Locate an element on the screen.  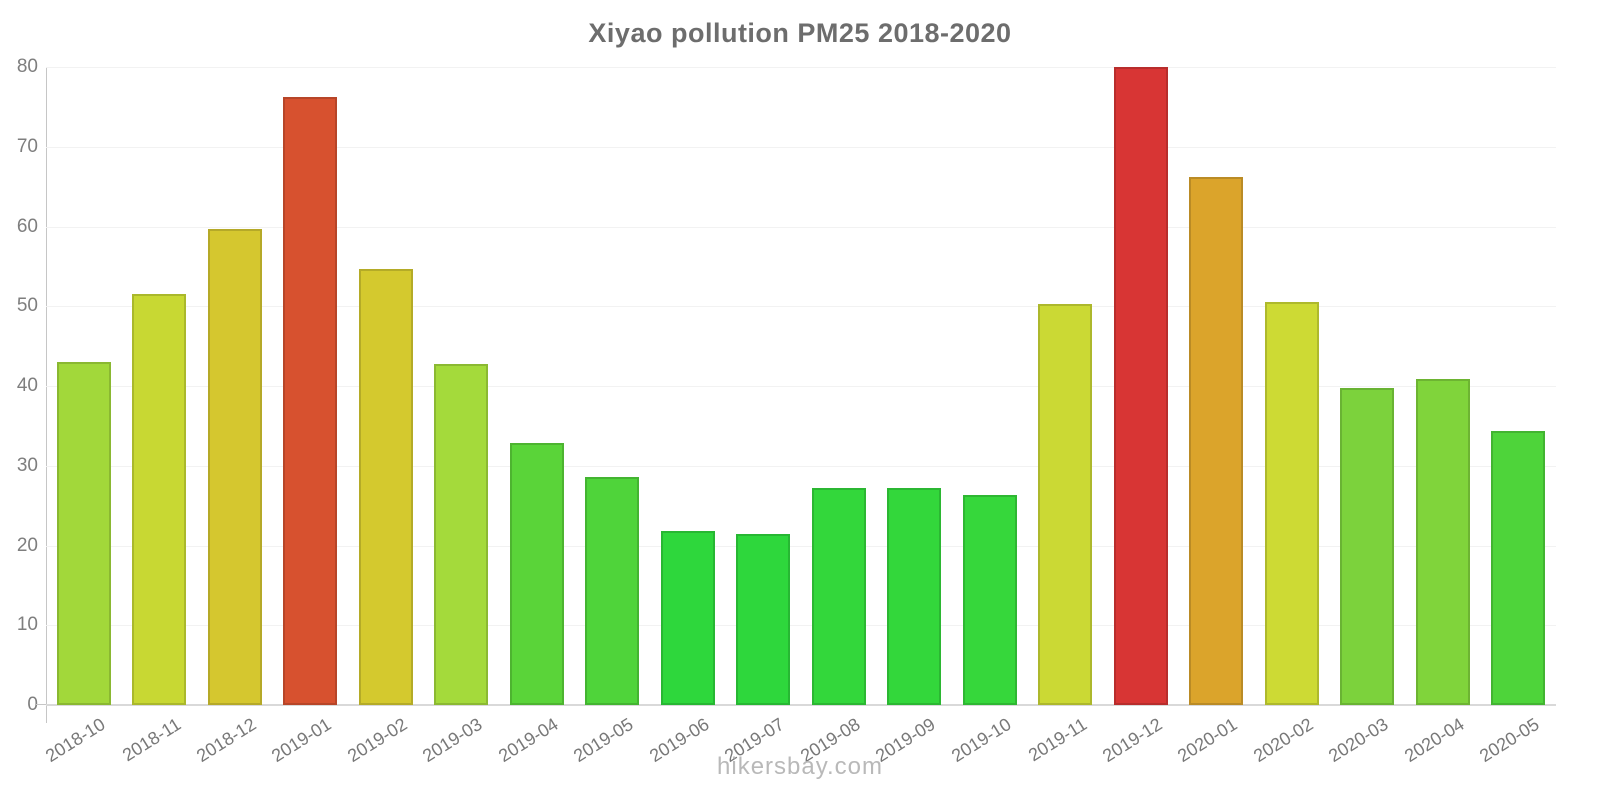
y-tick-label-10: 10 is located at coordinates (27, 625).